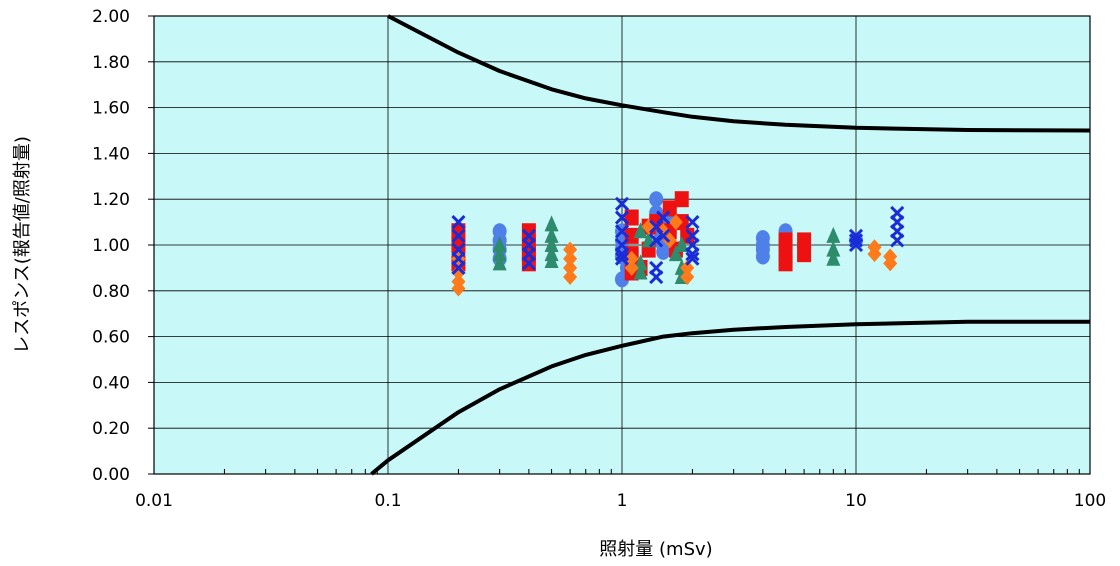  Describe the element at coordinates (111, 246) in the screenshot. I see `y-tick-label: 1.00` at that location.